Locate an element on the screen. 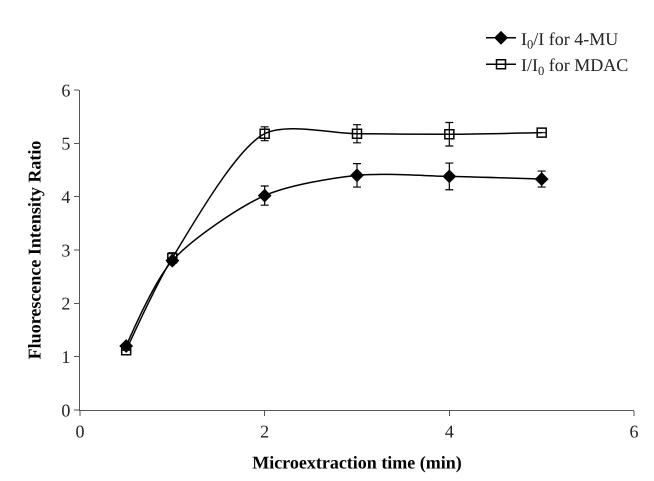  y-tick-label: 5 is located at coordinates (65, 144).